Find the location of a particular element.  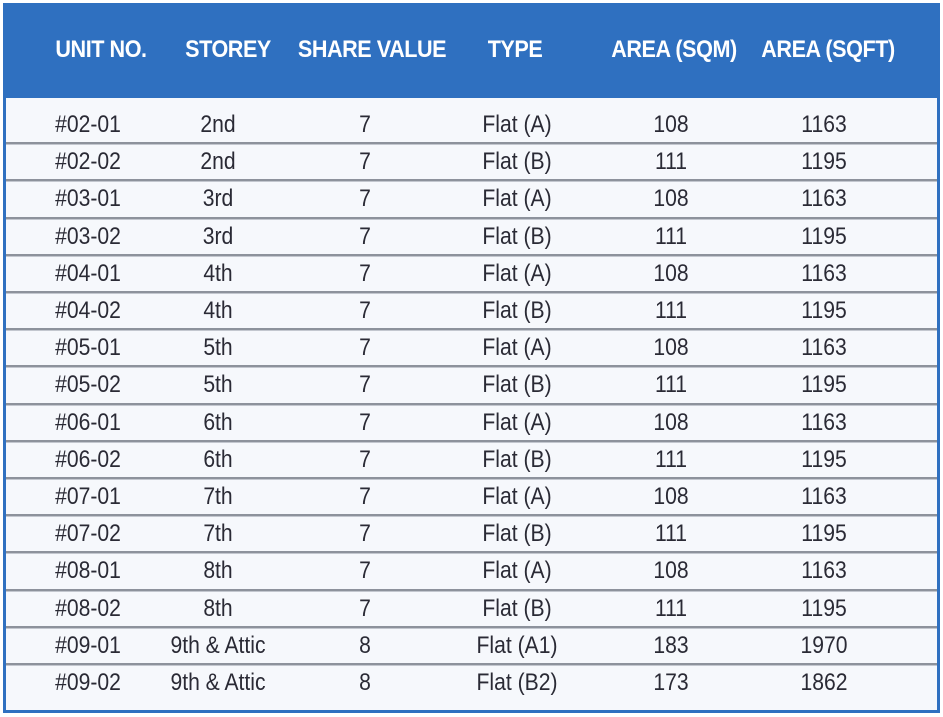

table-cell: #05-02 is located at coordinates (88, 385).